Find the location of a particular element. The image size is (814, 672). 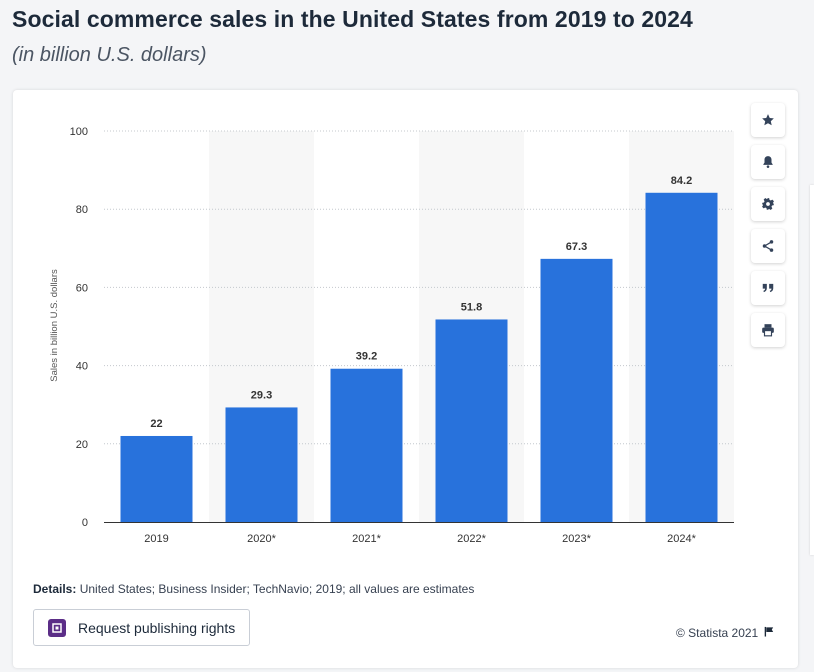

bar-value-label: 22 is located at coordinates (156, 424).